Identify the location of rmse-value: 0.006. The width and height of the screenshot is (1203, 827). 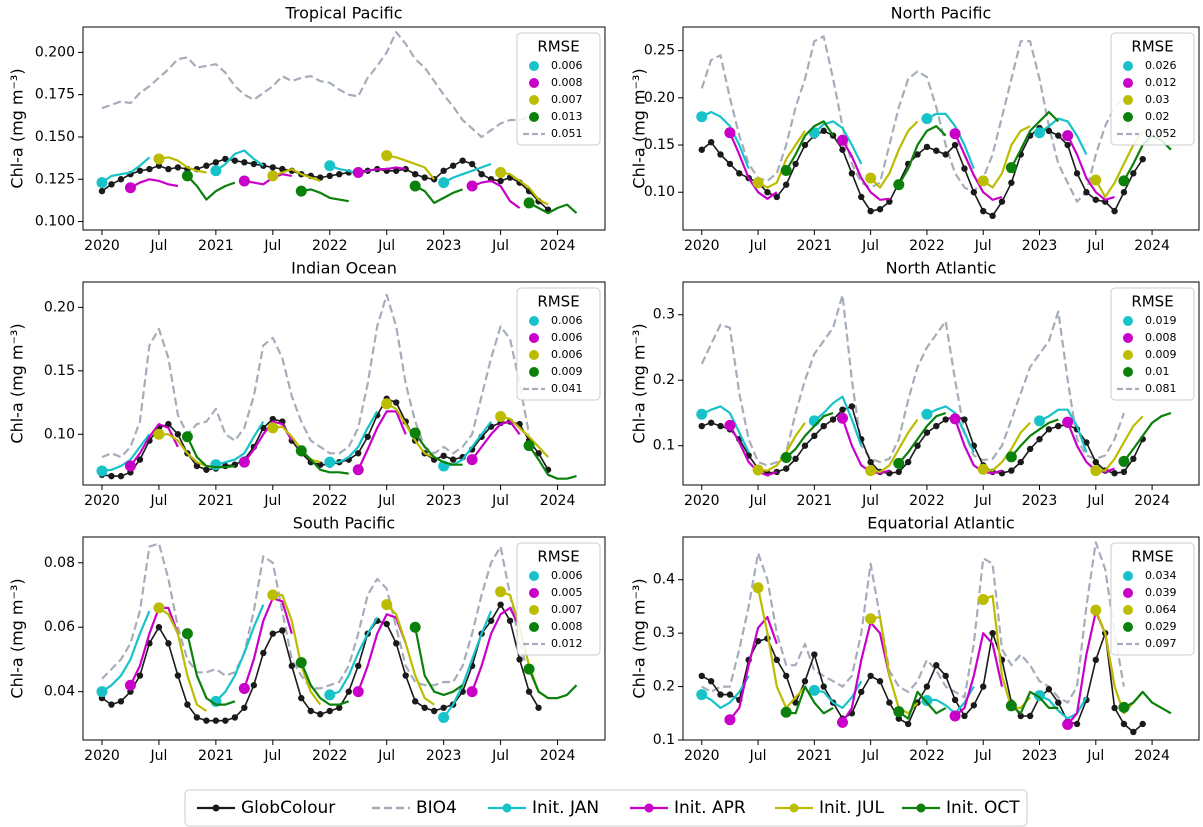
(567, 65).